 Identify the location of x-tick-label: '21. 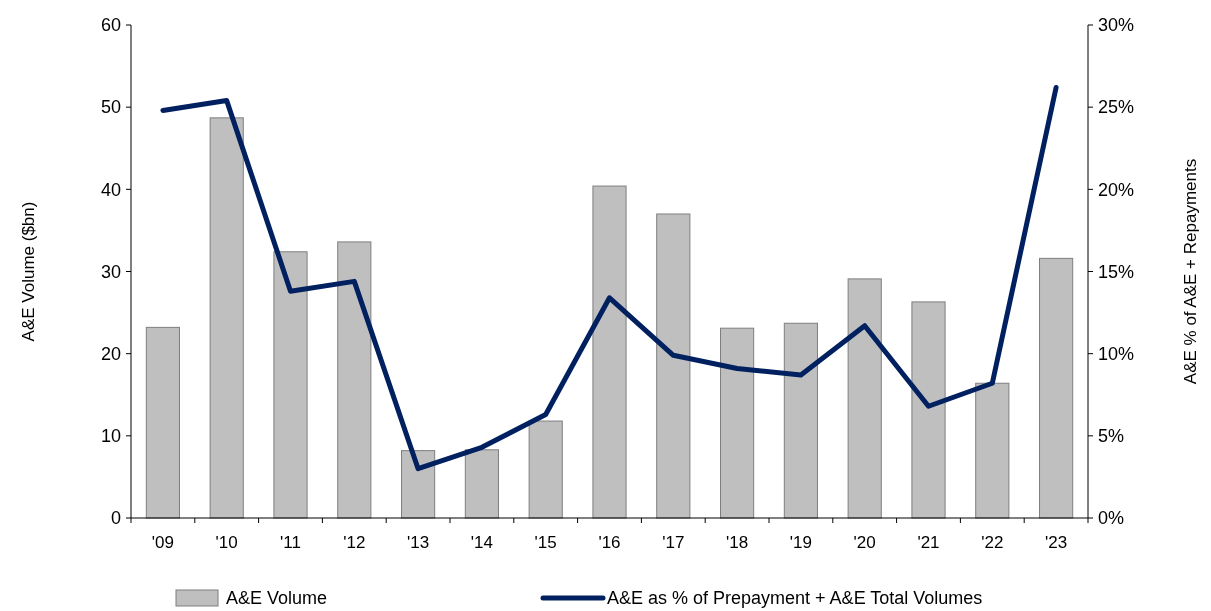
(928, 542).